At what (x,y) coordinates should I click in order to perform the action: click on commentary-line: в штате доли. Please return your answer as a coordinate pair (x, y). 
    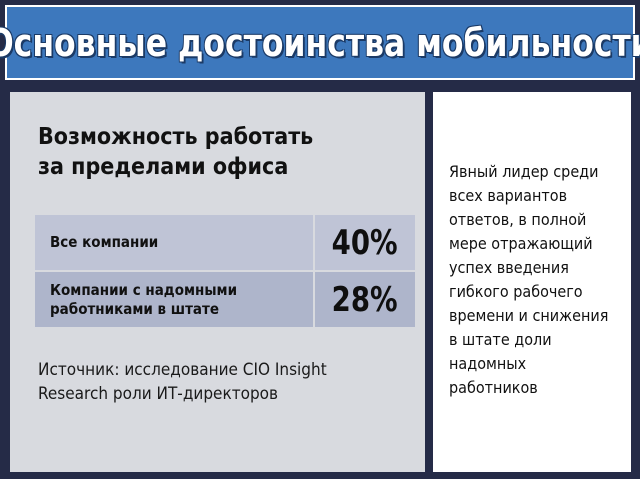
    Looking at the image, I should click on (500, 339).